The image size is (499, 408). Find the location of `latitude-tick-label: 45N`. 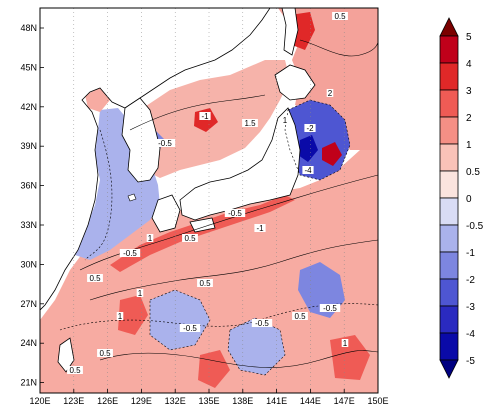

latitude-tick-label: 45N is located at coordinates (28, 67).